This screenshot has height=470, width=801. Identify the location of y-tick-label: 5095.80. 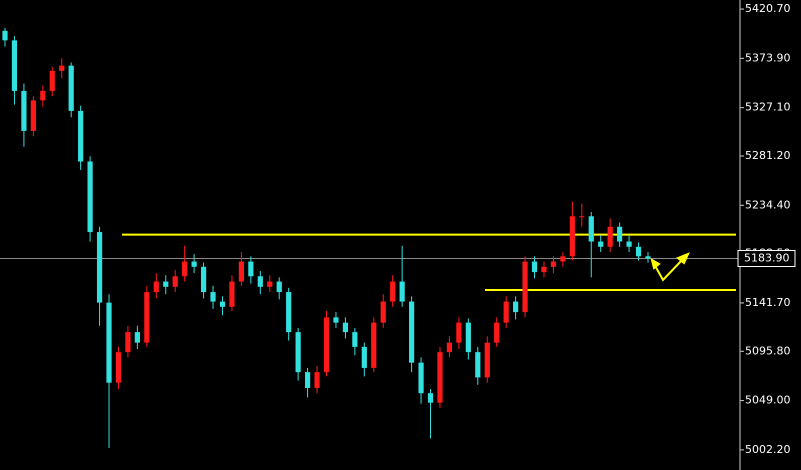
(768, 350).